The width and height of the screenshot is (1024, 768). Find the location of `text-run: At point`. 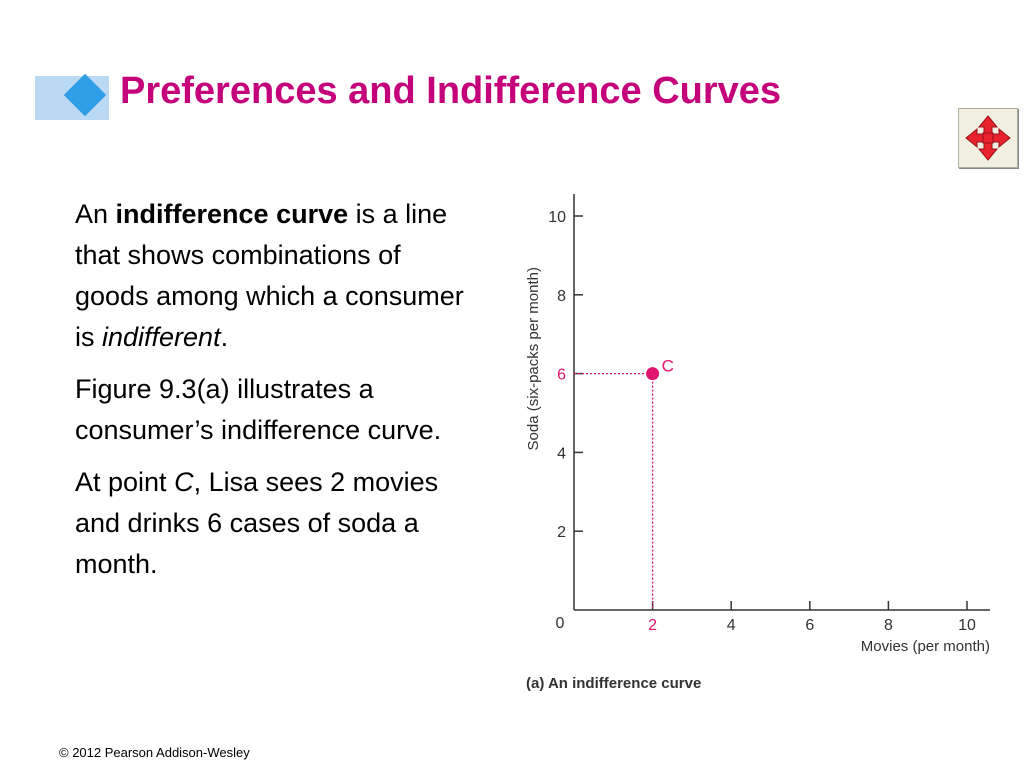

text-run: At point is located at coordinates (125, 482).